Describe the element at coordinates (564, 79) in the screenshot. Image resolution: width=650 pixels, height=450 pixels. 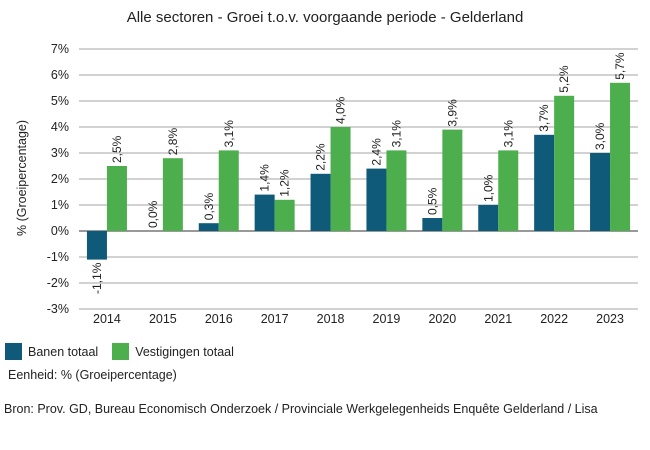
I see `data-label: 5,2%` at that location.